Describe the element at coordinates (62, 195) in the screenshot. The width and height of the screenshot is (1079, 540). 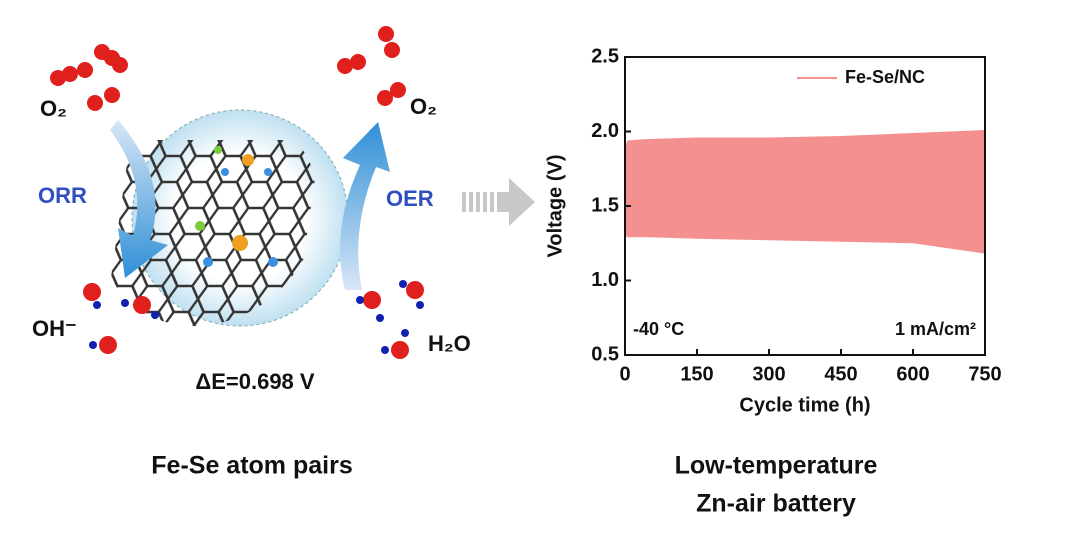
I see `label: ORR` at that location.